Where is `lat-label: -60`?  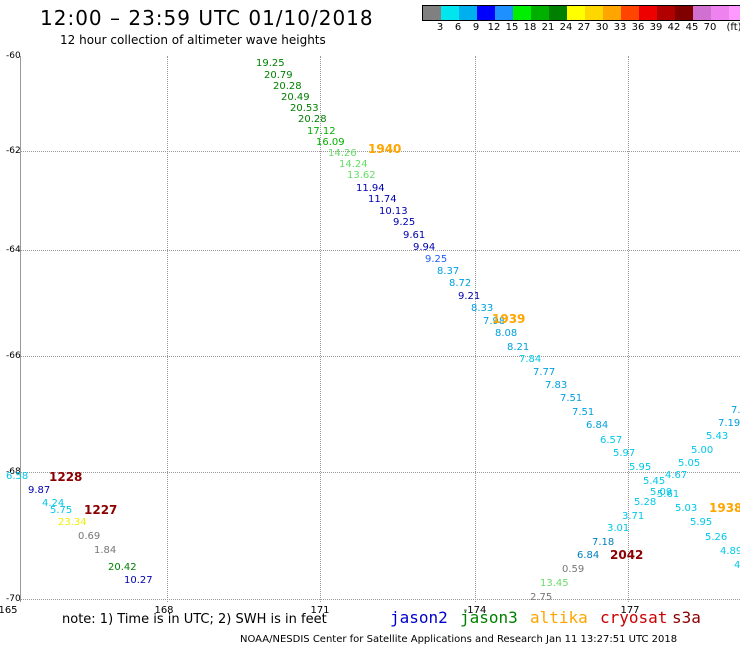 lat-label: -60 is located at coordinates (13, 56).